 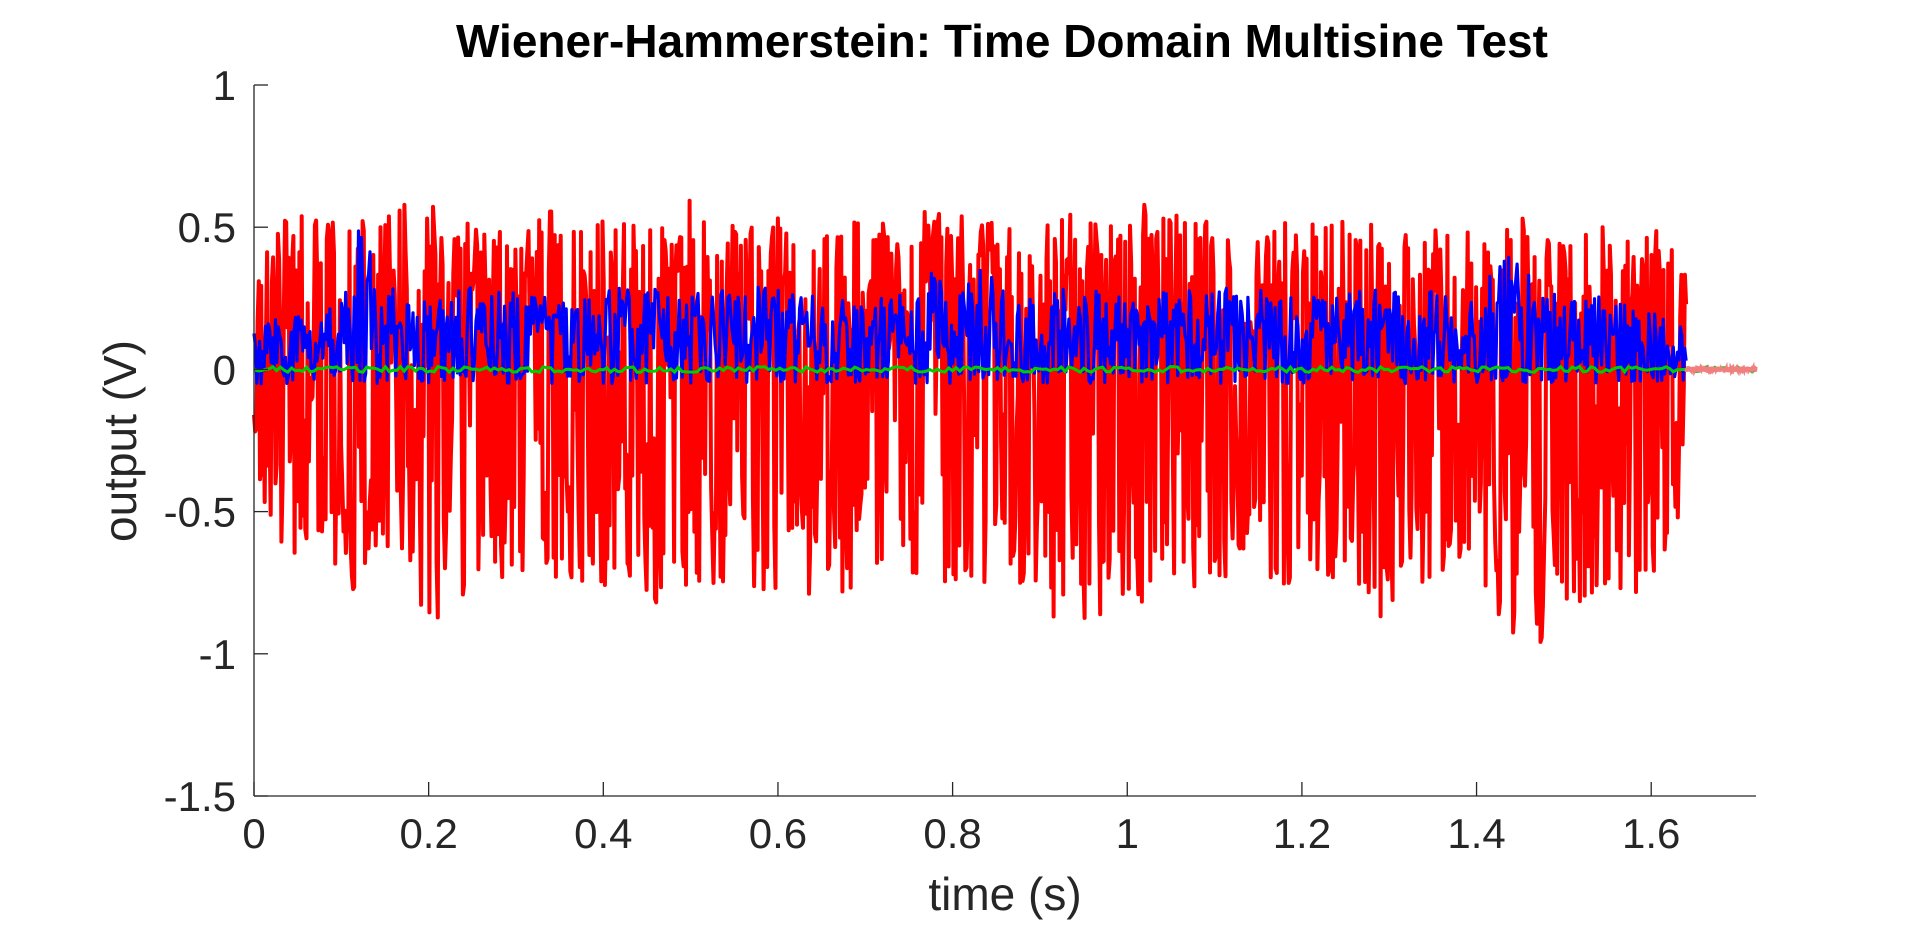 What do you see at coordinates (1651, 833) in the screenshot?
I see `x-tick-label: 1.6` at bounding box center [1651, 833].